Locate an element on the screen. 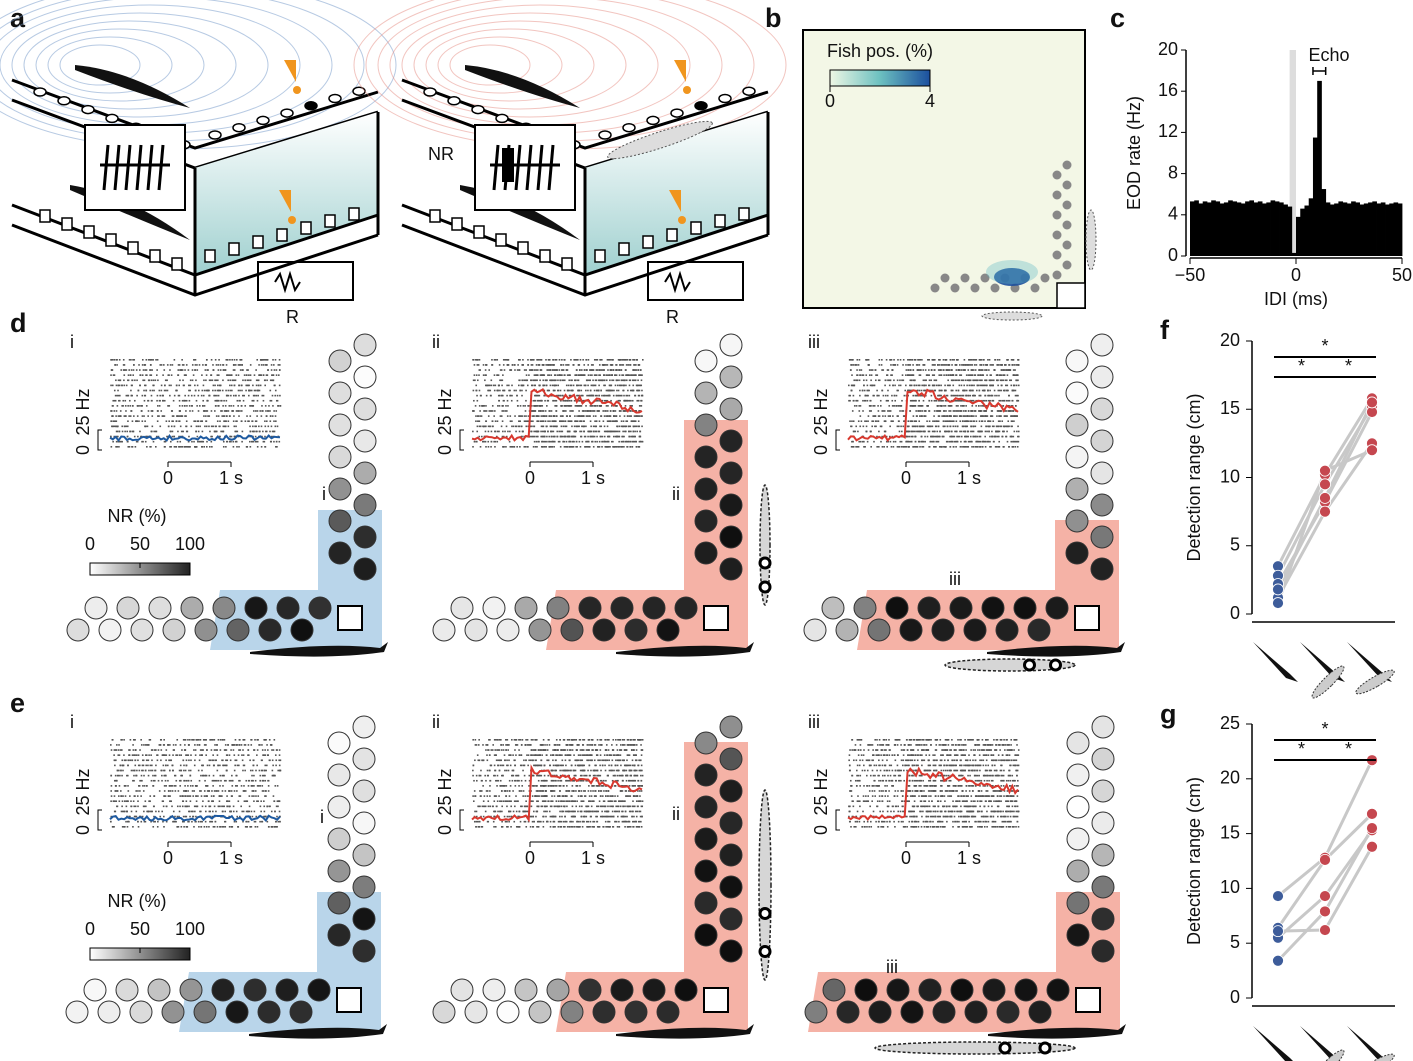 Image resolution: width=1413 pixels, height=1061 pixels. point is located at coordinates (1278, 589).